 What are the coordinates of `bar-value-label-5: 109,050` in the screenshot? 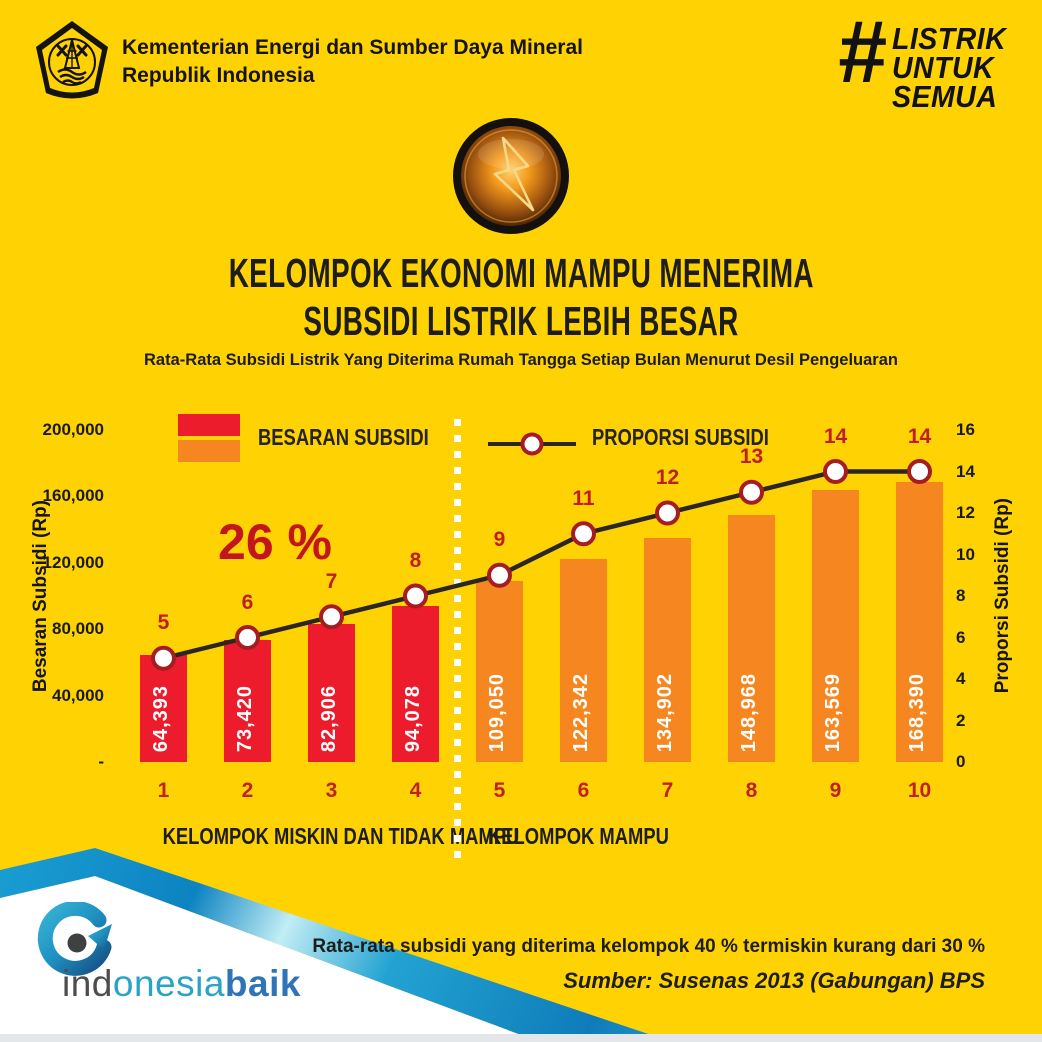 It's located at (496, 712).